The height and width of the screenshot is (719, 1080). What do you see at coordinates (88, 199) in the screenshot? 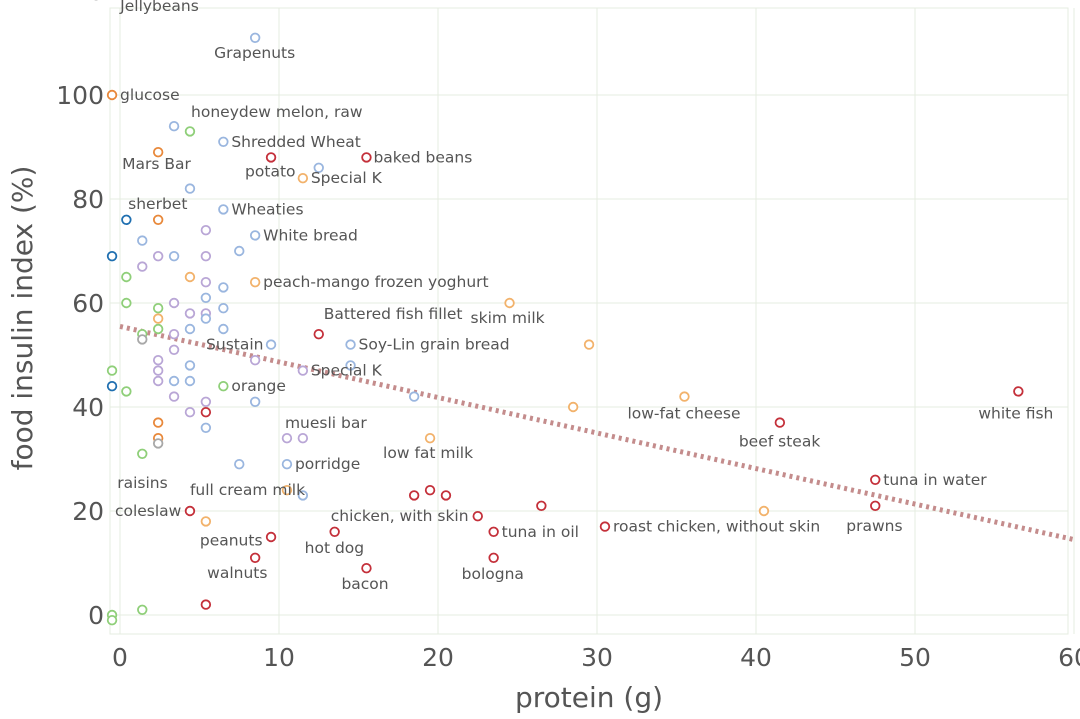
I see `y-tick-label: 80` at bounding box center [88, 199].